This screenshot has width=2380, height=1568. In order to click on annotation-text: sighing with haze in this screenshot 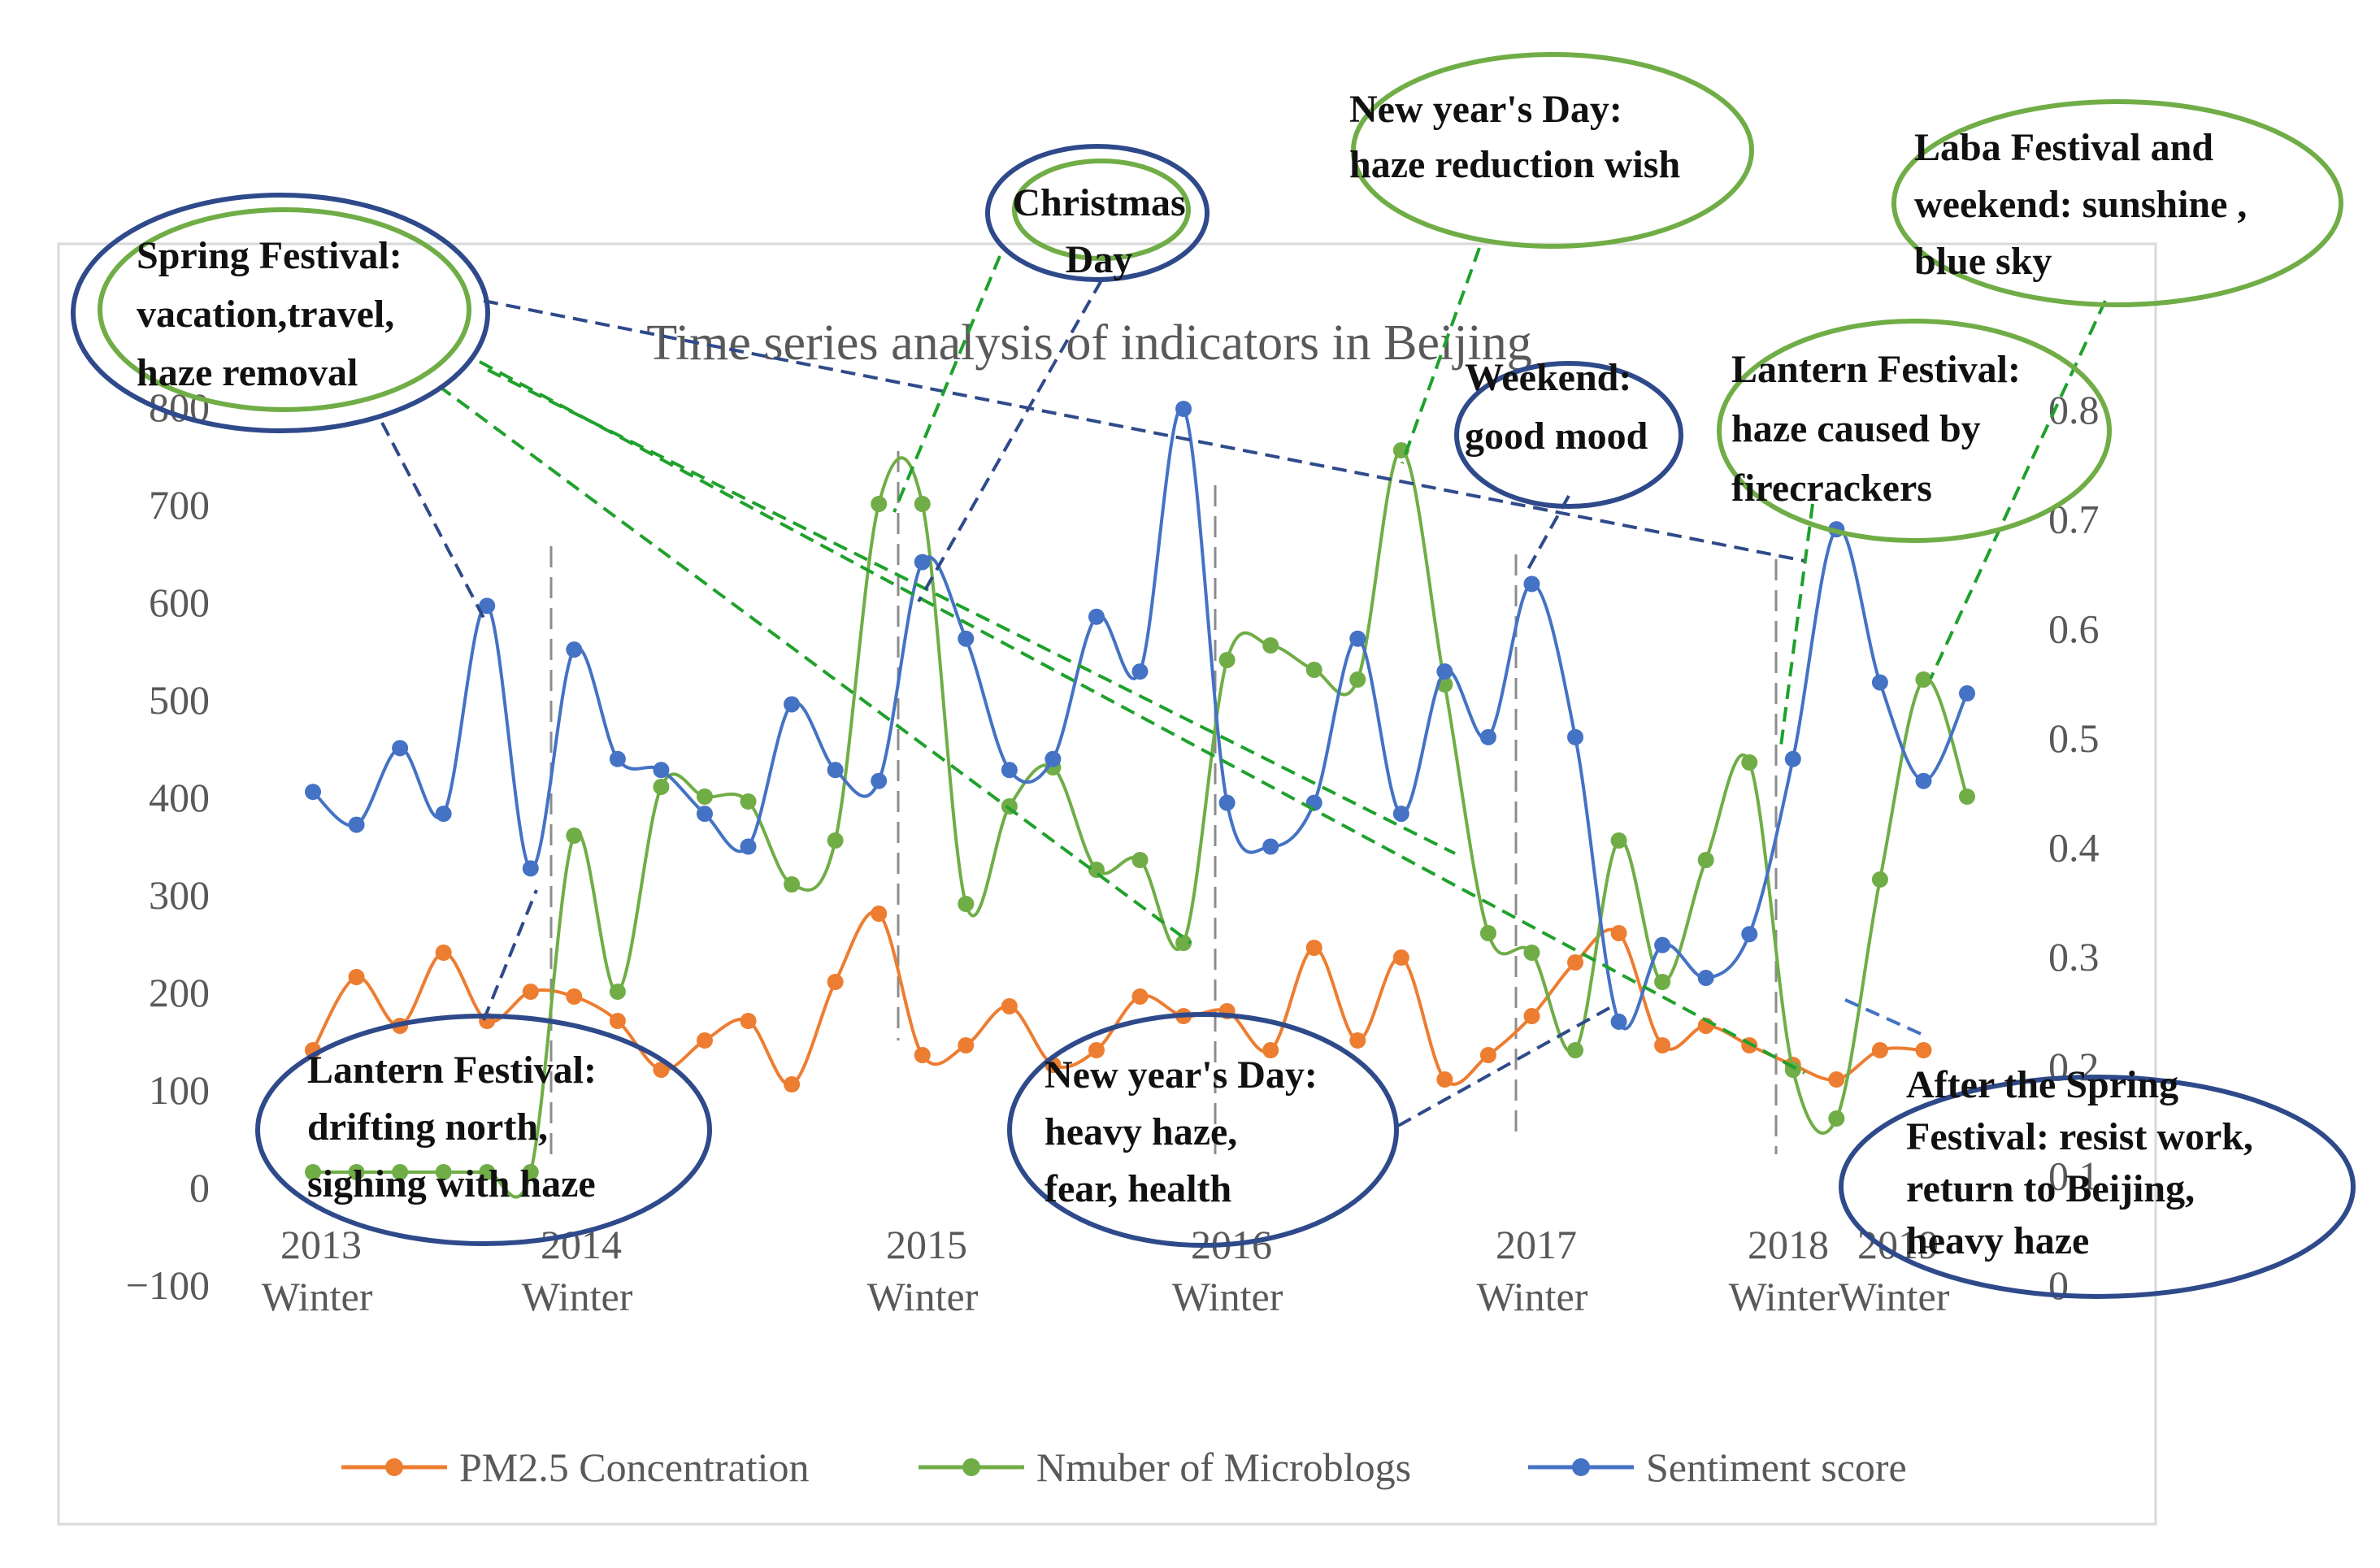, I will do `click(451, 1183)`.